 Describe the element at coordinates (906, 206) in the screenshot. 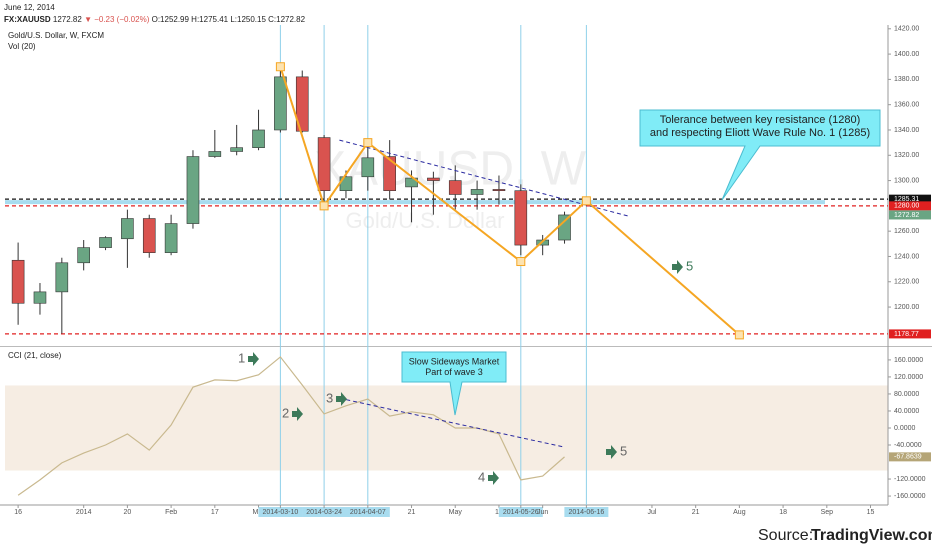

I see `level-label: 1280.00` at that location.